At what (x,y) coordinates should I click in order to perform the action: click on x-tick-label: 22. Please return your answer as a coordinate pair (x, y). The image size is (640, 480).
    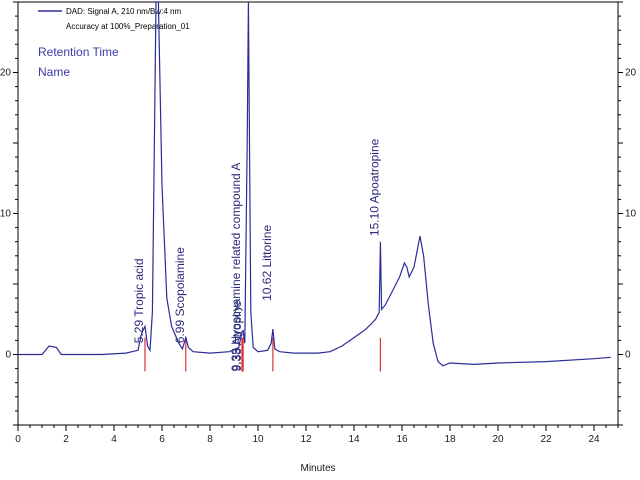
    Looking at the image, I should click on (546, 439).